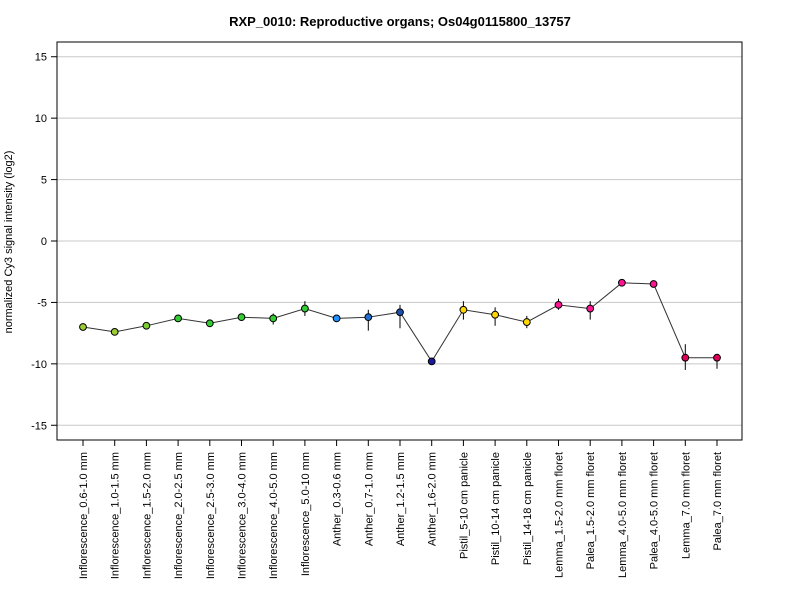  What do you see at coordinates (433, 499) in the screenshot?
I see `x-tick-label: Anther_1.6-2.0 mm` at bounding box center [433, 499].